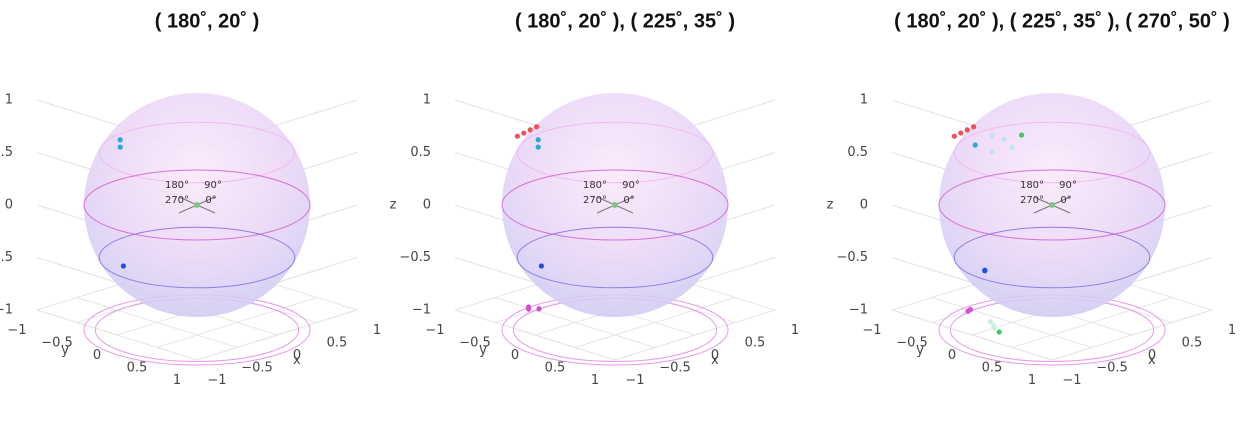 This screenshot has height=423, width=1240. What do you see at coordinates (207, 20) in the screenshot?
I see `chart-title: ( 180˚, 20˚ )` at bounding box center [207, 20].